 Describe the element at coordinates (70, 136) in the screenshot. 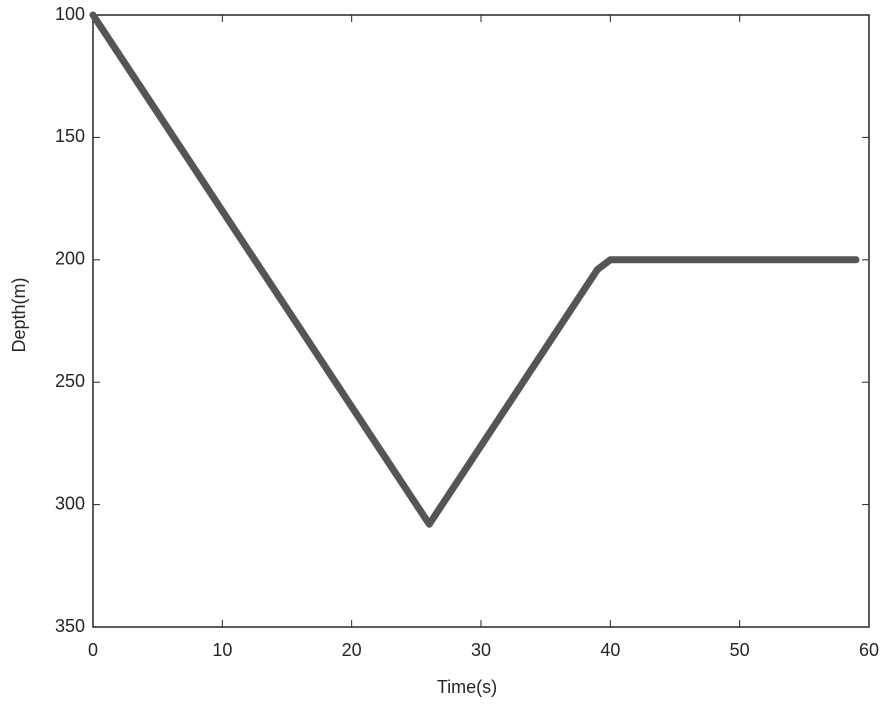

I see `y-tick-label: 150` at that location.